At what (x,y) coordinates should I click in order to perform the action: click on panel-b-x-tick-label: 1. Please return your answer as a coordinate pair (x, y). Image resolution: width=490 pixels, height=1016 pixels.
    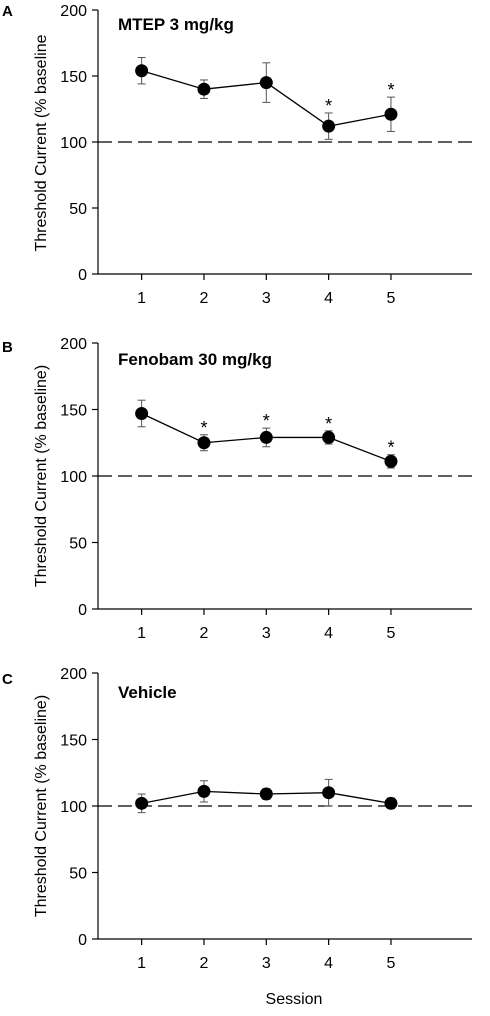
    Looking at the image, I should click on (141, 633).